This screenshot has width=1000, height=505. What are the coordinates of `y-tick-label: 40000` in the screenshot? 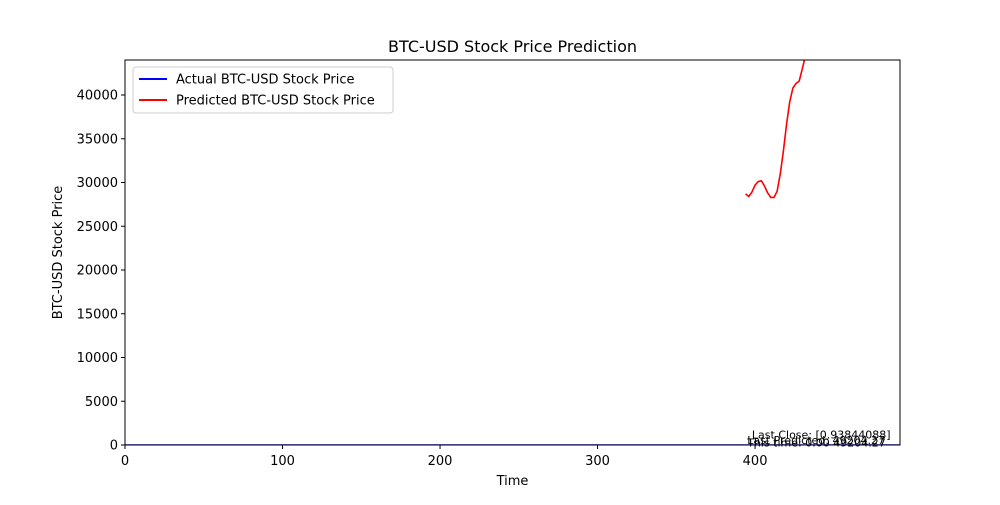 It's located at (97, 96).